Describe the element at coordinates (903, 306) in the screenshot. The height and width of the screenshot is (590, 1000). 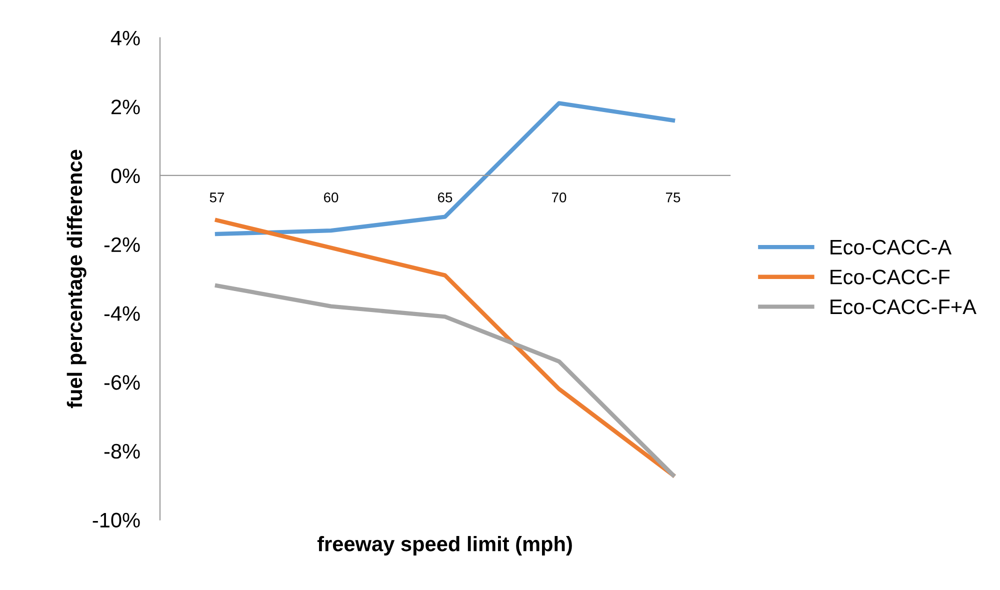
I see `legend-label: Eco-CACC-F+A` at that location.